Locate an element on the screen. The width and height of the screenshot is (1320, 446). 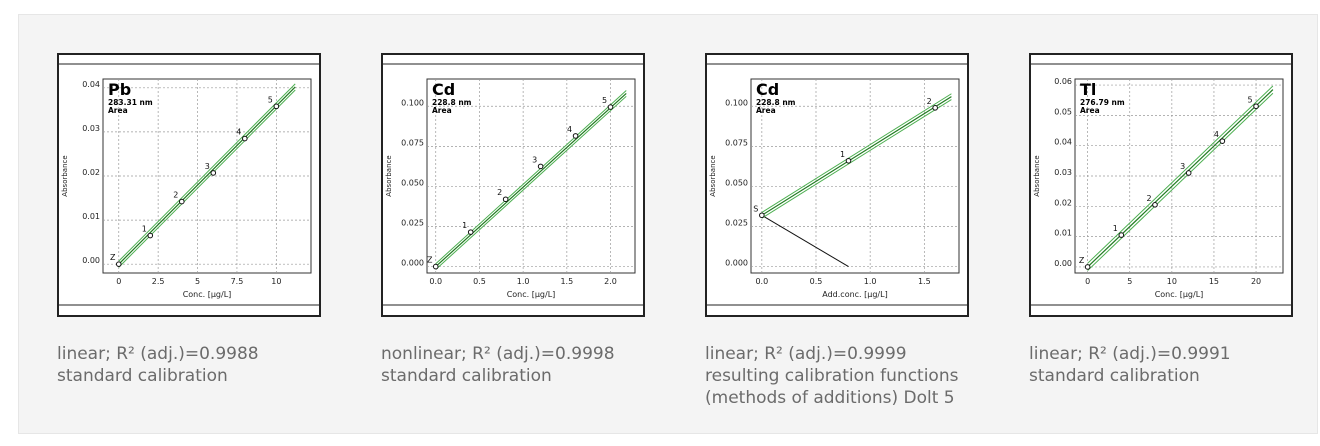
x-tick-label: 10 is located at coordinates (1172, 281).